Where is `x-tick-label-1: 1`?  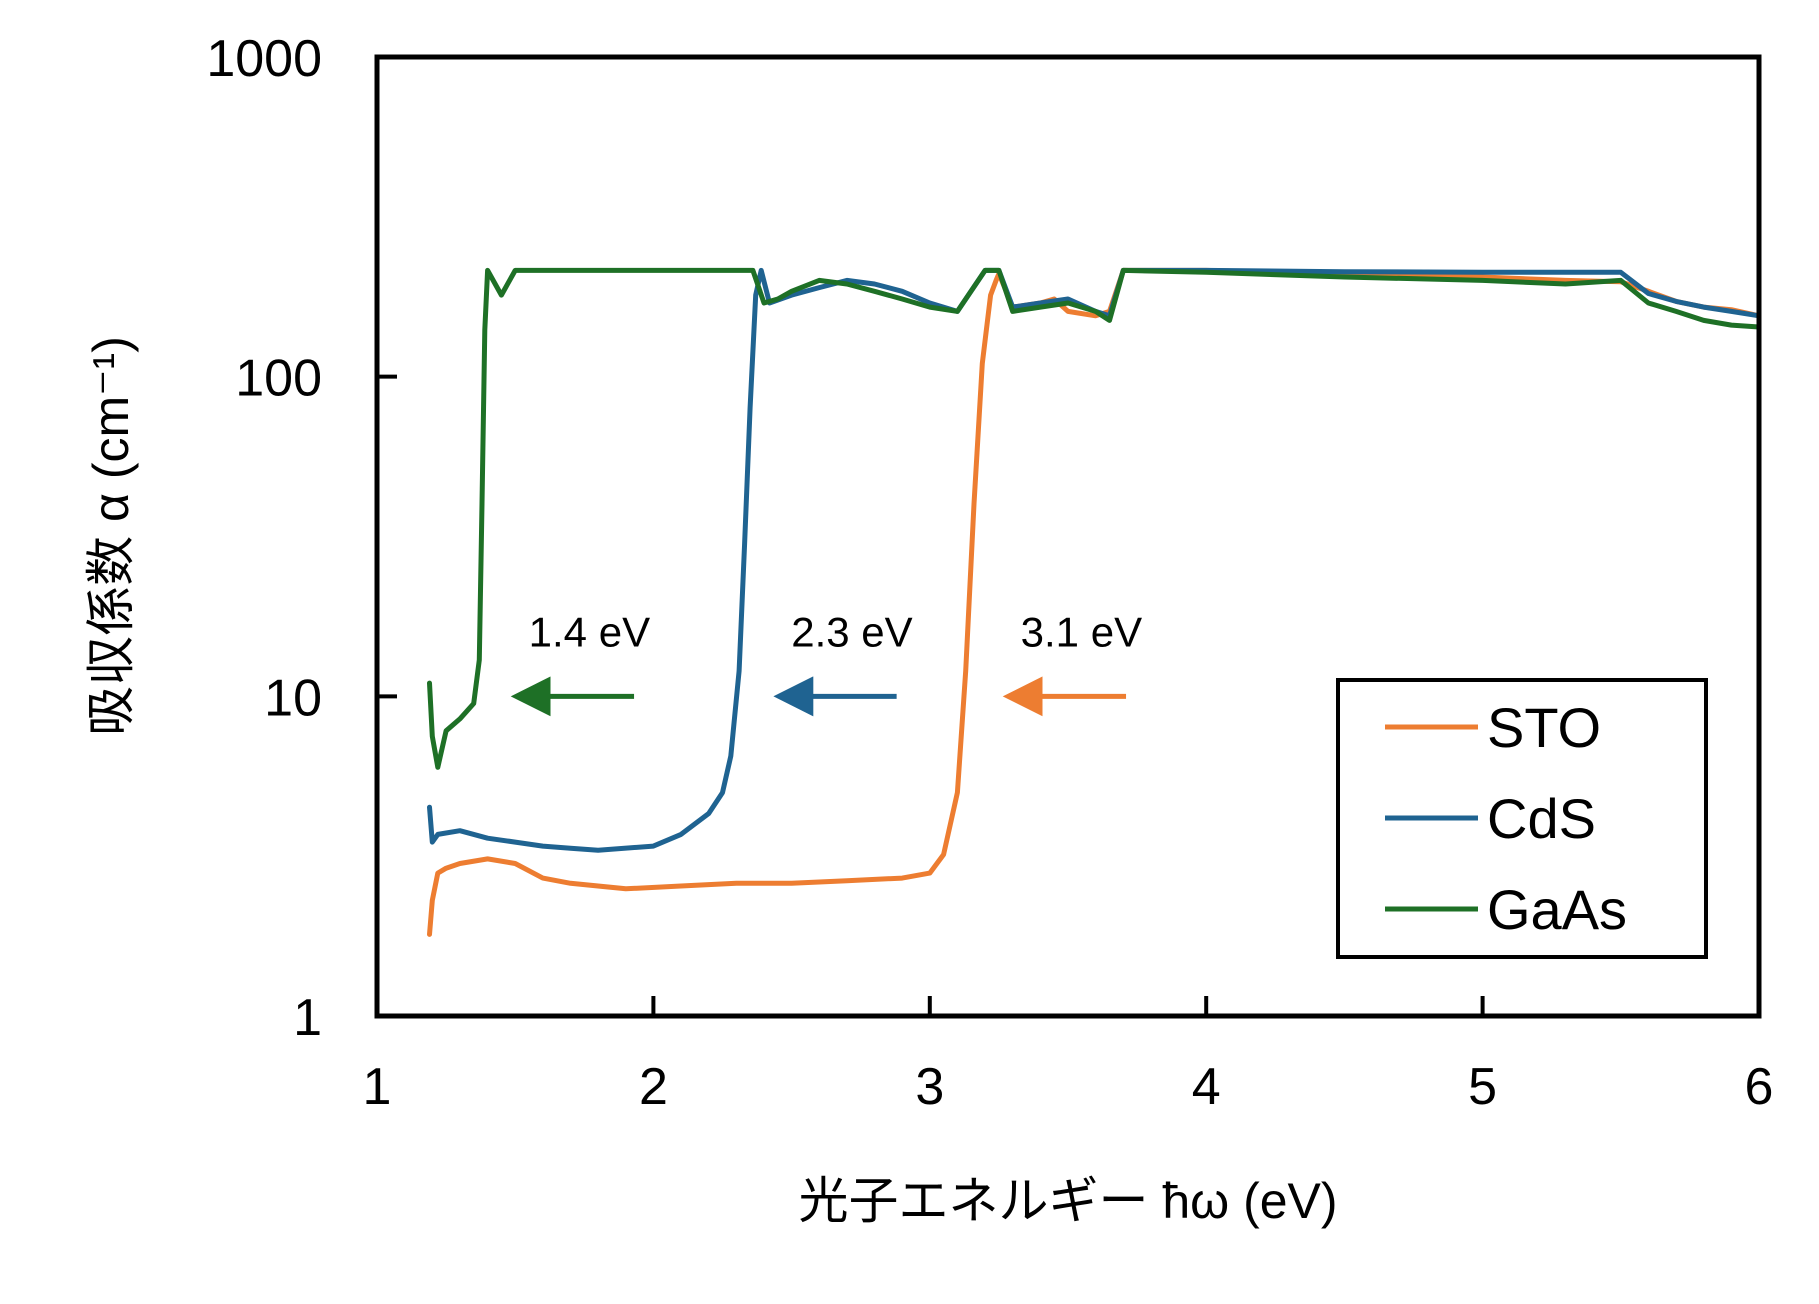
x-tick-label-1: 1 is located at coordinates (377, 1087).